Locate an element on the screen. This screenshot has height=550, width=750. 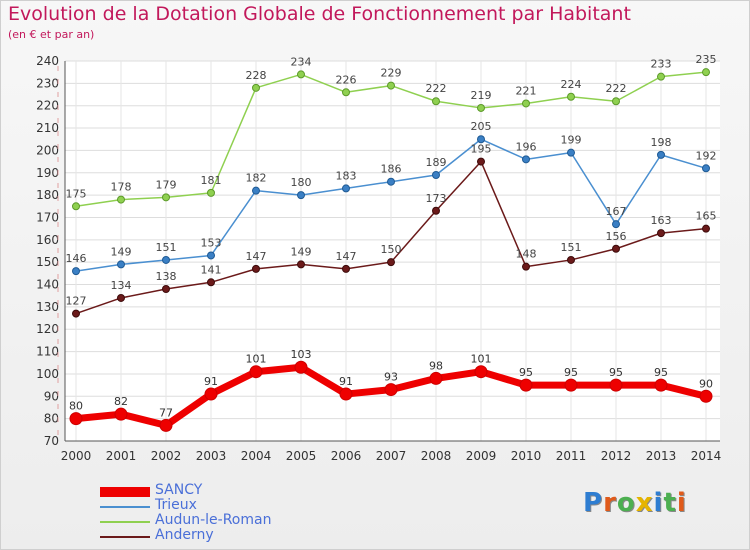
x-tick-label: 2000 is located at coordinates (76, 456).